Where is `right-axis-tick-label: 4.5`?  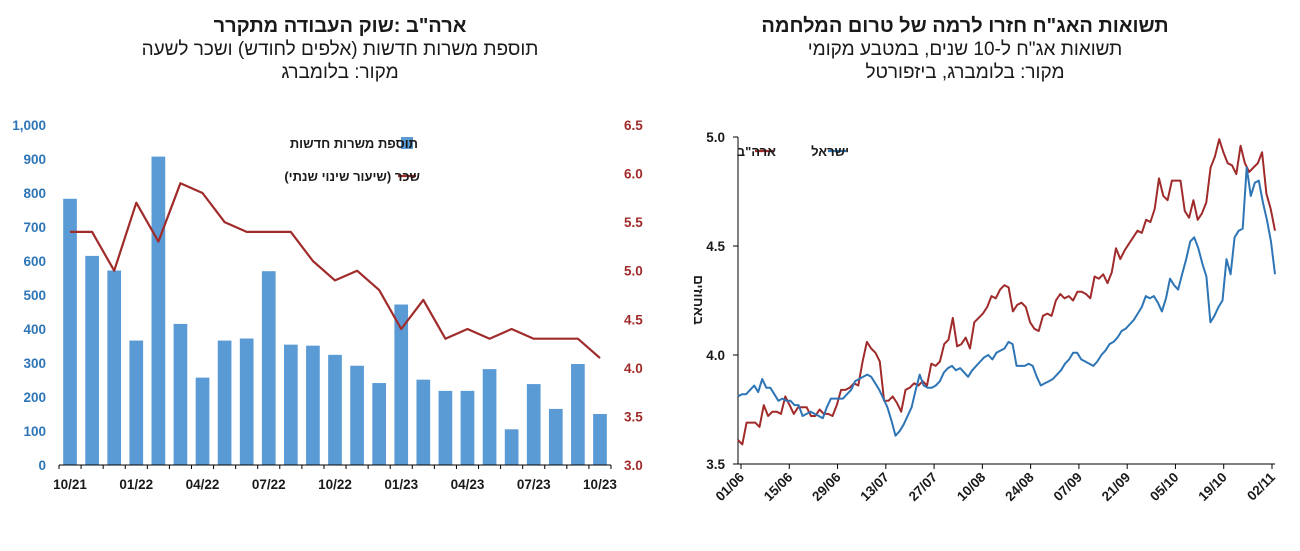
right-axis-tick-label: 4.5 is located at coordinates (633, 319).